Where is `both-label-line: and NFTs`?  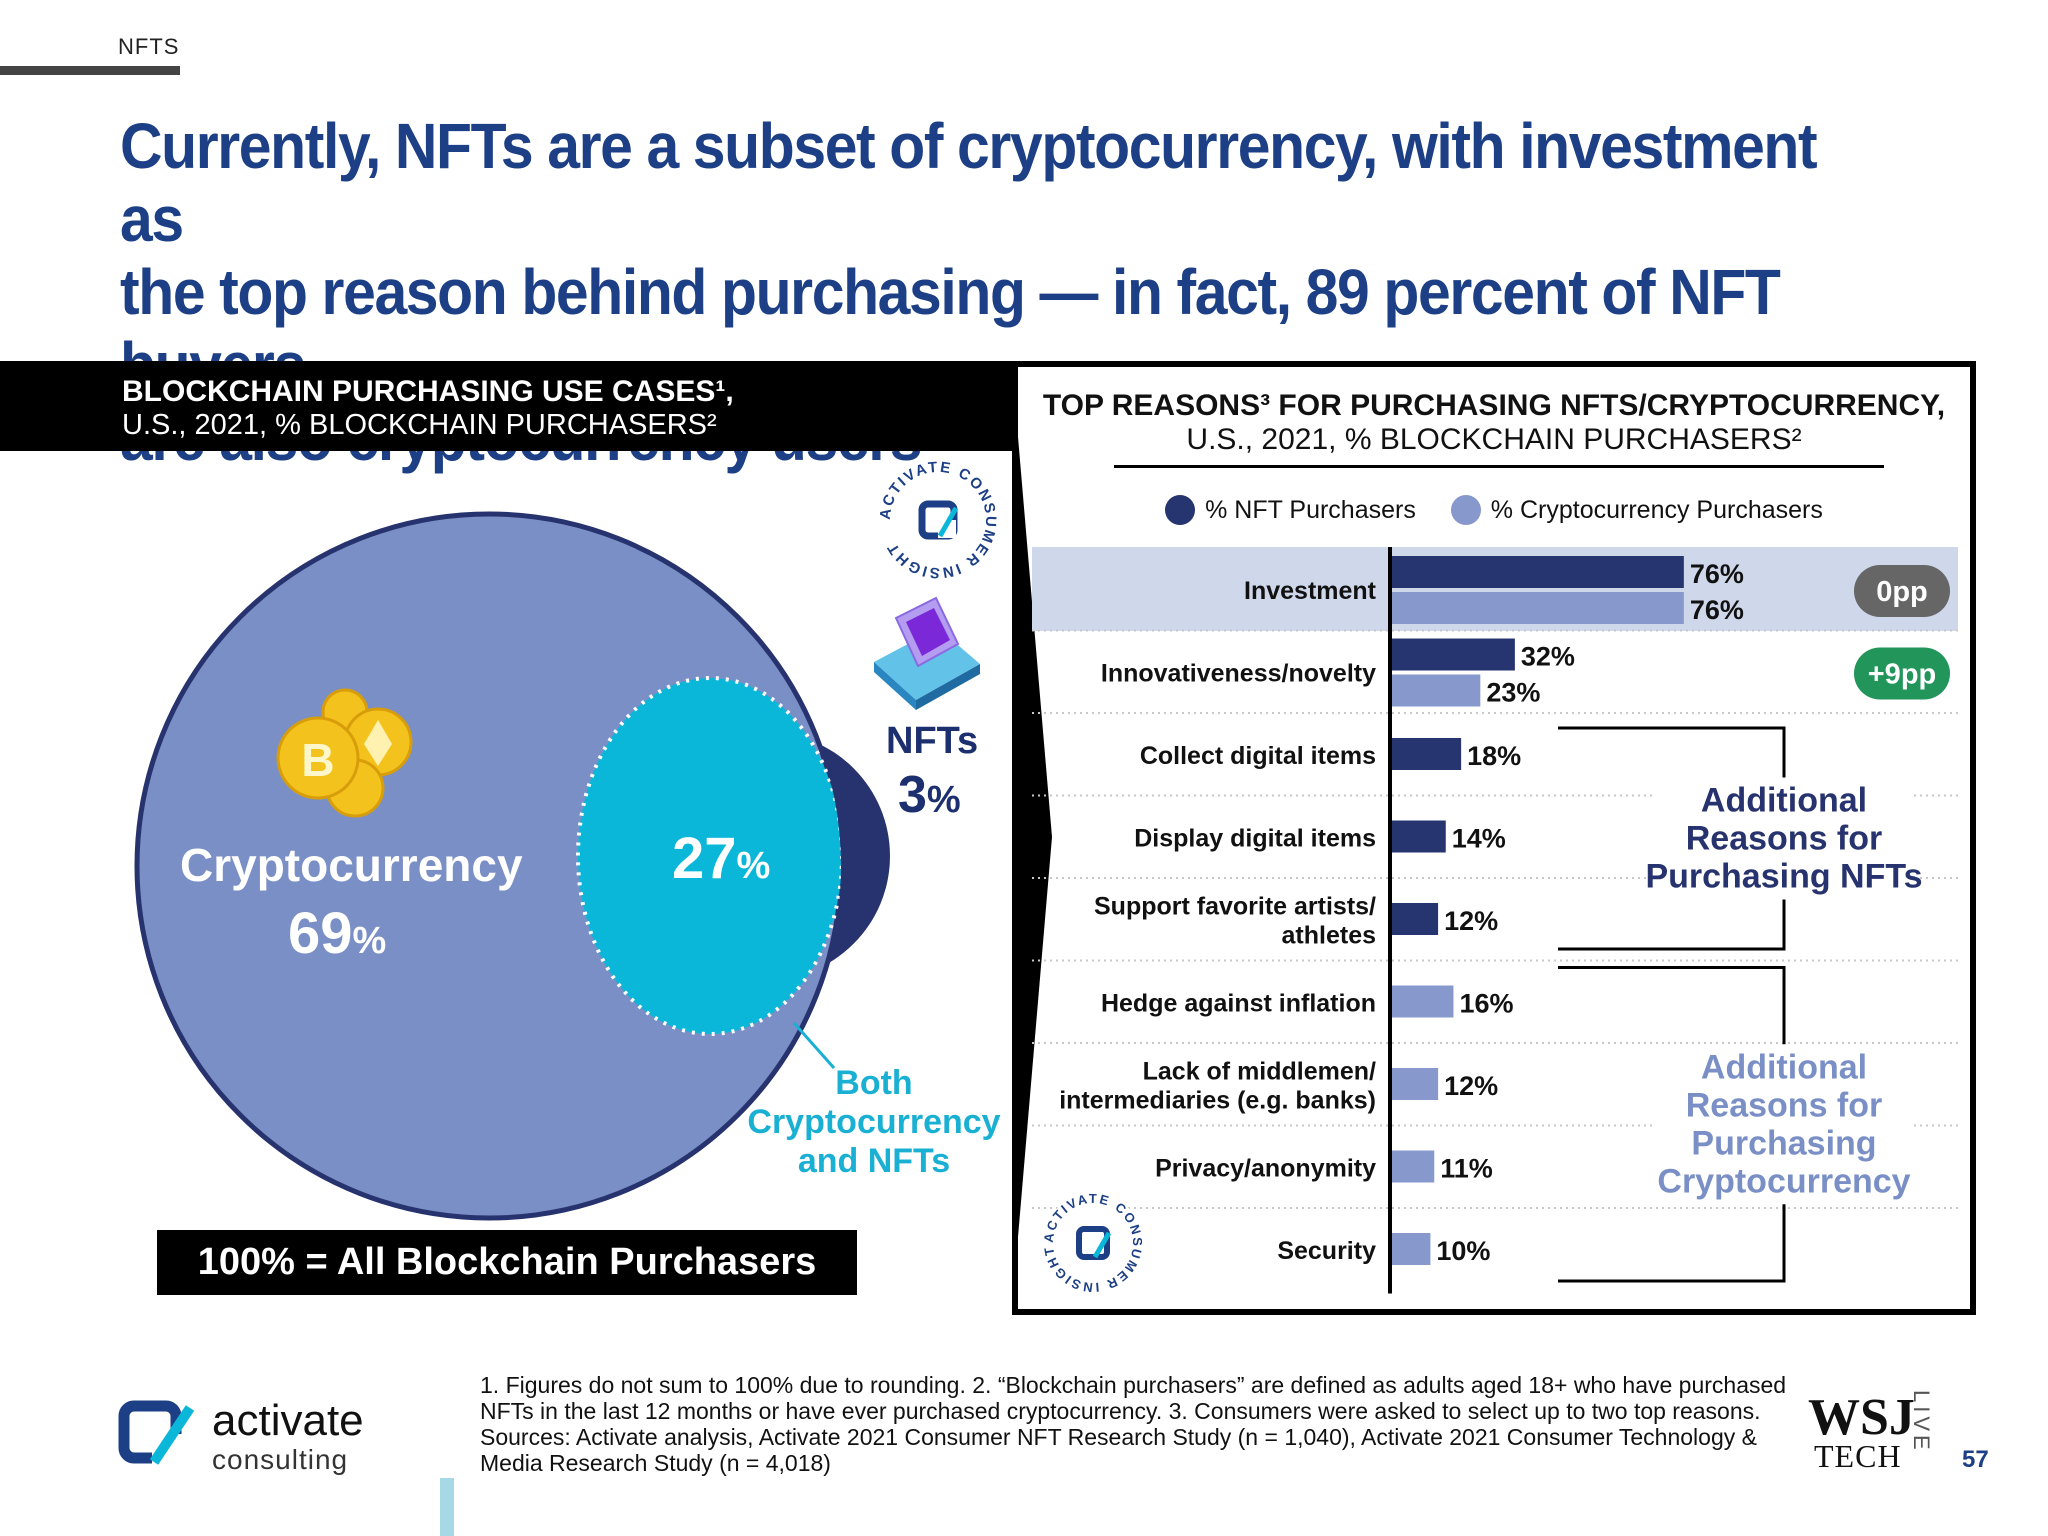
both-label-line: and NFTs is located at coordinates (874, 1161).